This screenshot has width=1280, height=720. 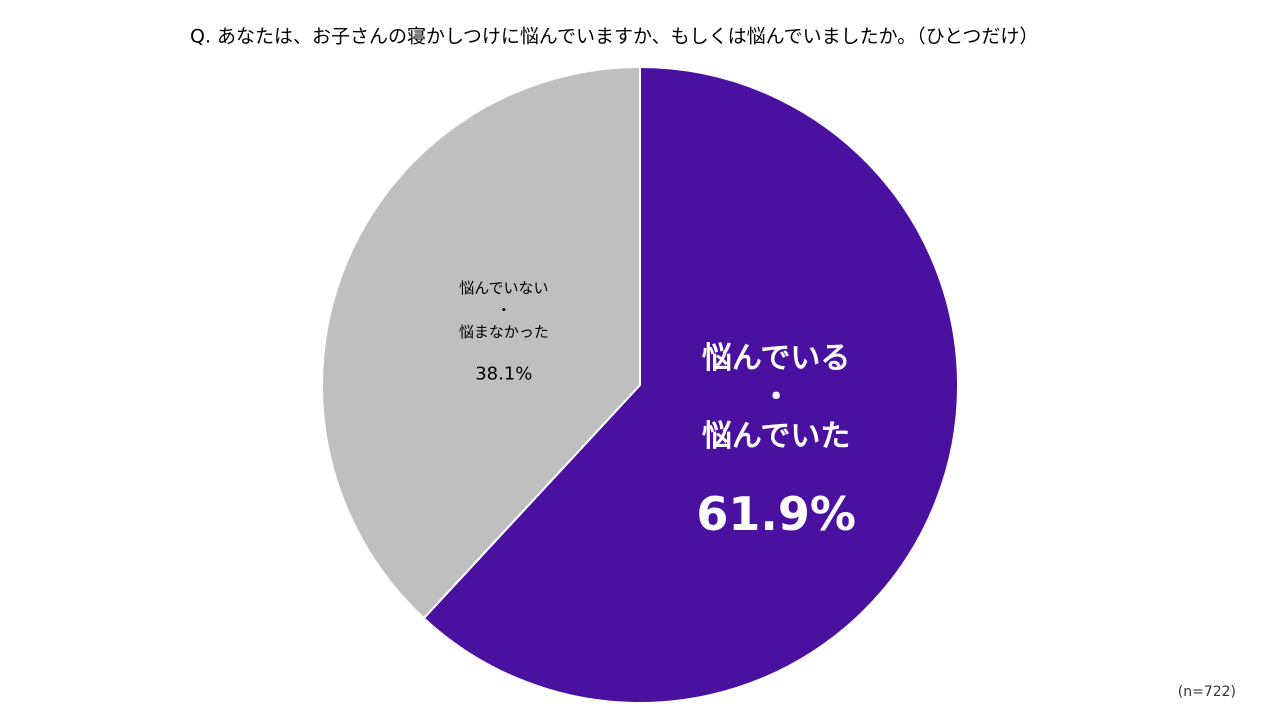 I want to click on slice-value-label: 61.9%, so click(x=776, y=514).